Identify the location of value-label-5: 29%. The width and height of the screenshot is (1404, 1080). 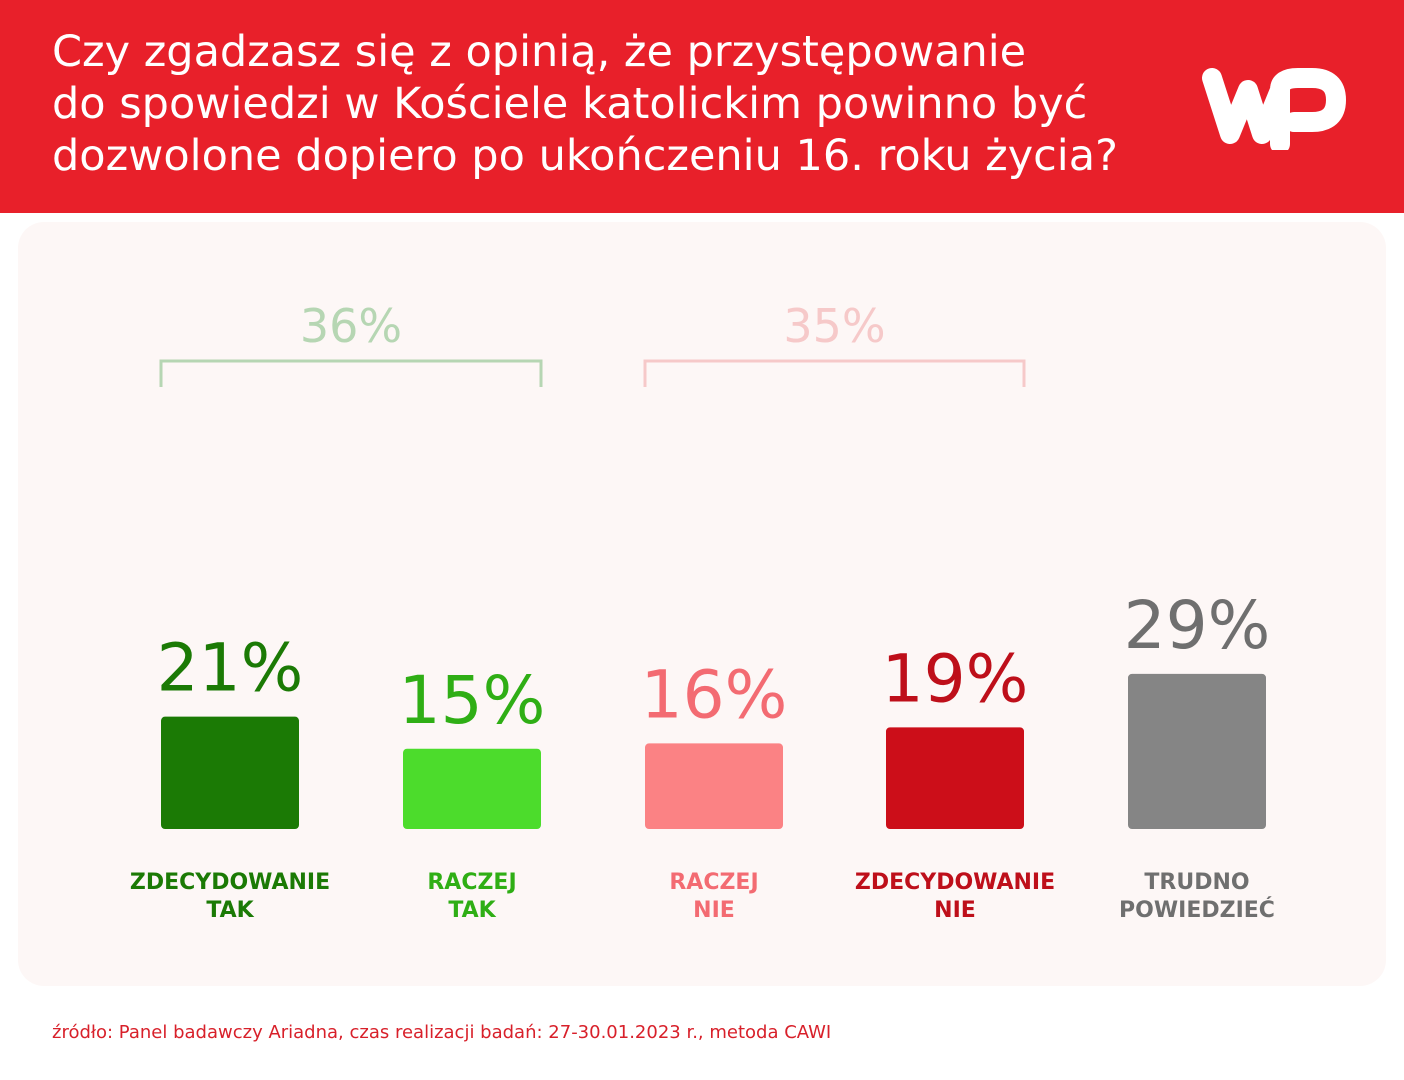
(1197, 625).